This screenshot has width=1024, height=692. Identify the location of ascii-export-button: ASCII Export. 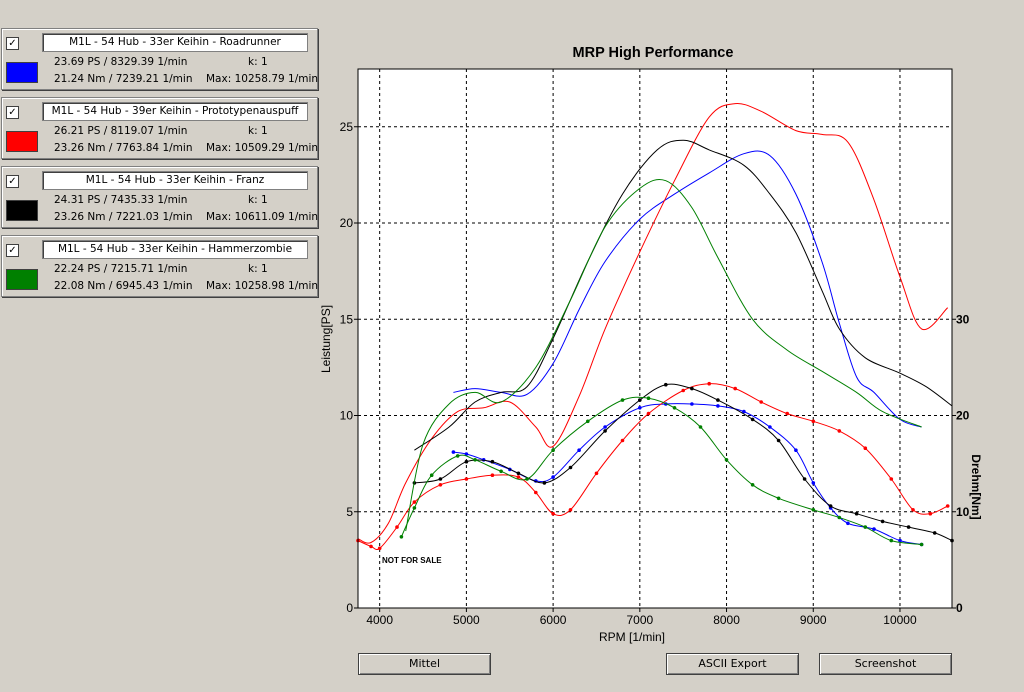
(732, 664).